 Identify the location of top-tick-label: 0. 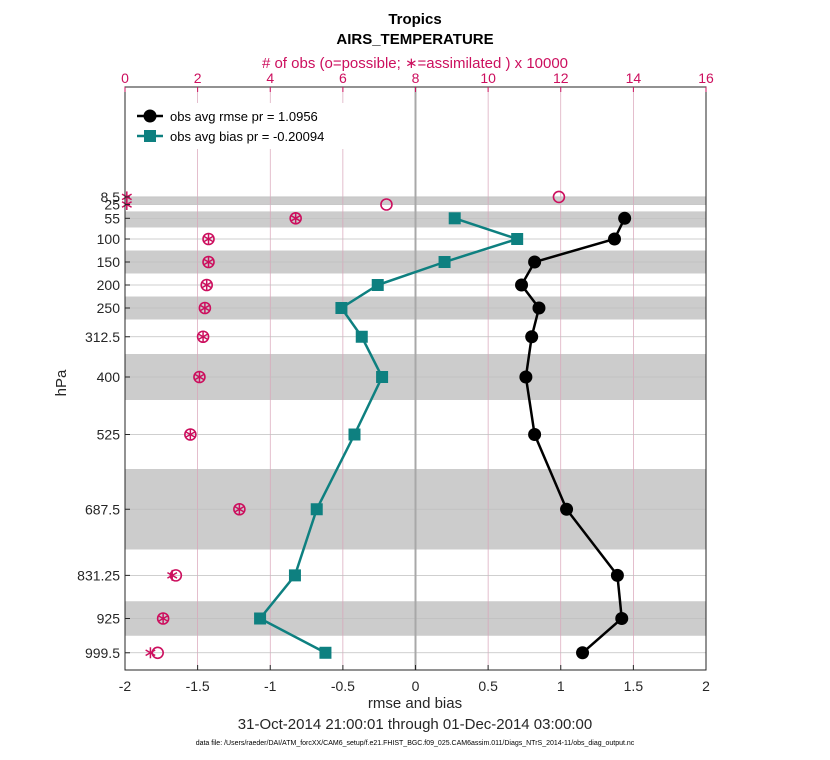
(125, 78).